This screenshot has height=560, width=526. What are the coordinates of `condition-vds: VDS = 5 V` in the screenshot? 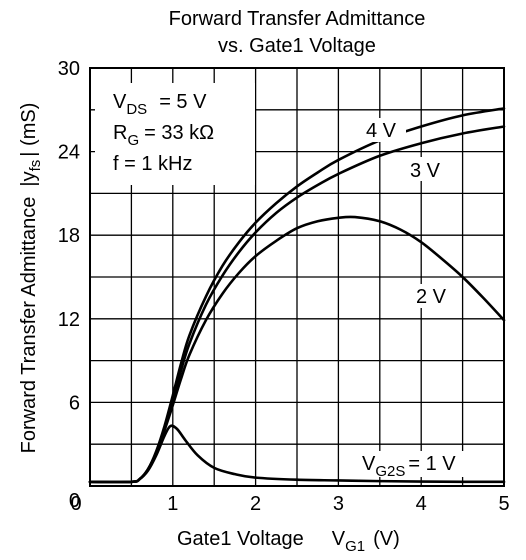 It's located at (160, 104).